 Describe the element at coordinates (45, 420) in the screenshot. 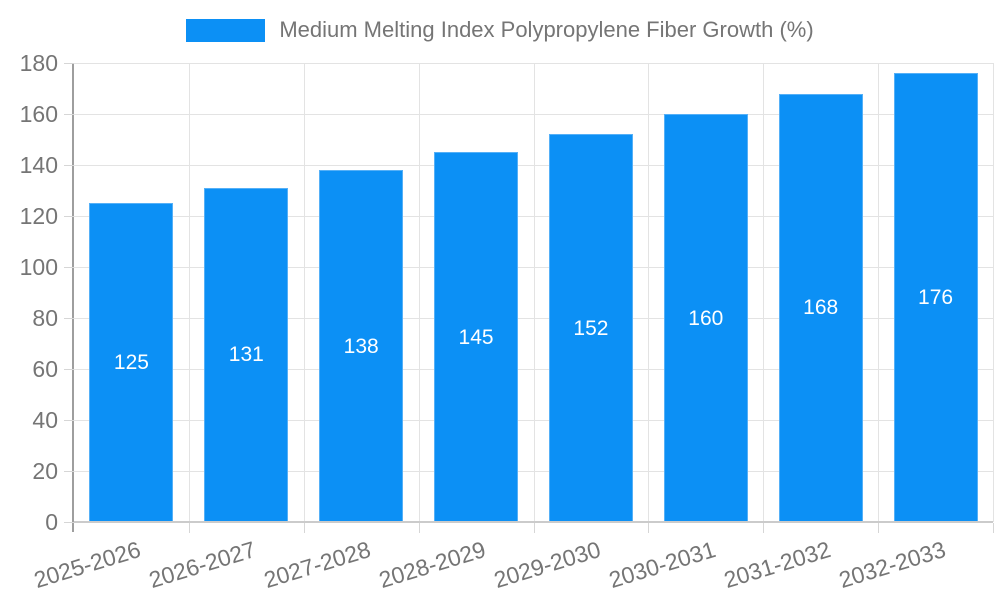

I see `y-tick-label: 40` at that location.